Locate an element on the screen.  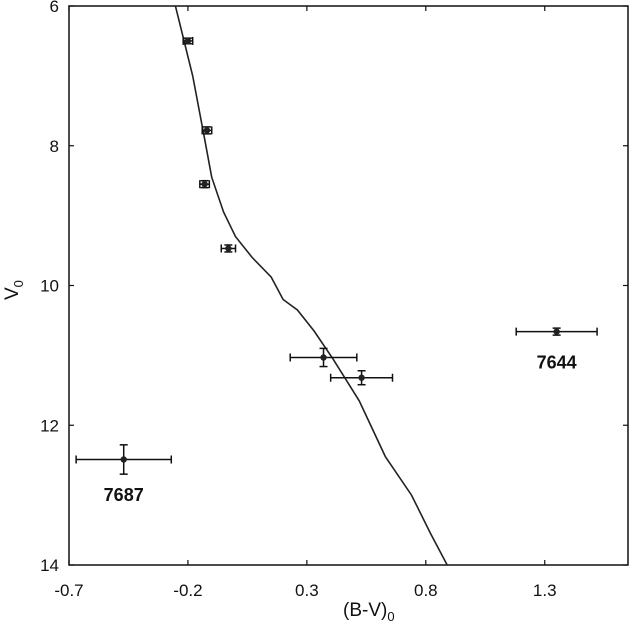
y-axis-title-main: V is located at coordinates (12, 293).